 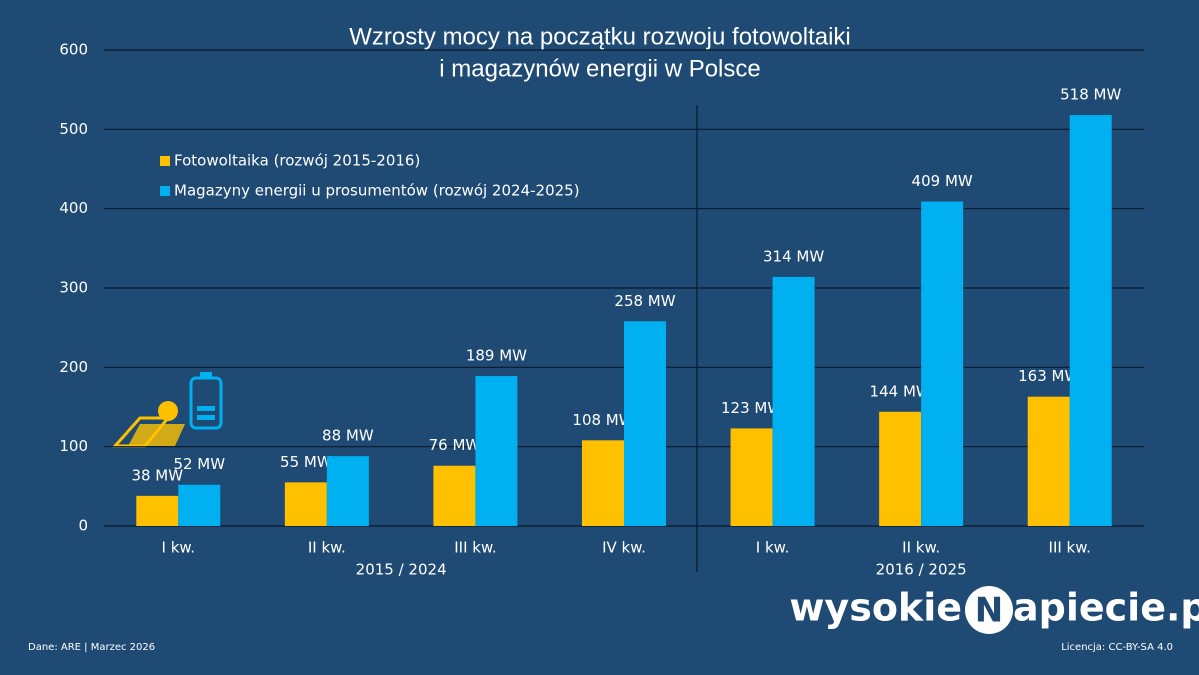 I want to click on group-label: 2016 / 2025, so click(x=921, y=570).